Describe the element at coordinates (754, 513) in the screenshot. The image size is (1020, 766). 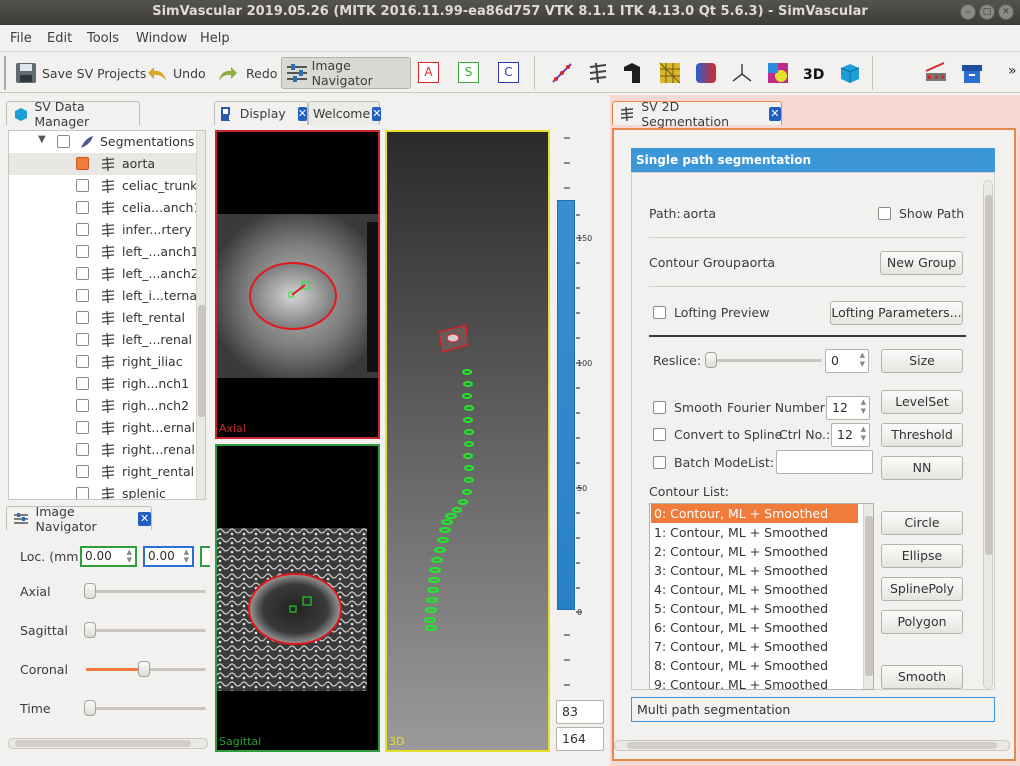
I see `contour-list-item: 0: Contour, ML + Smoothed` at that location.